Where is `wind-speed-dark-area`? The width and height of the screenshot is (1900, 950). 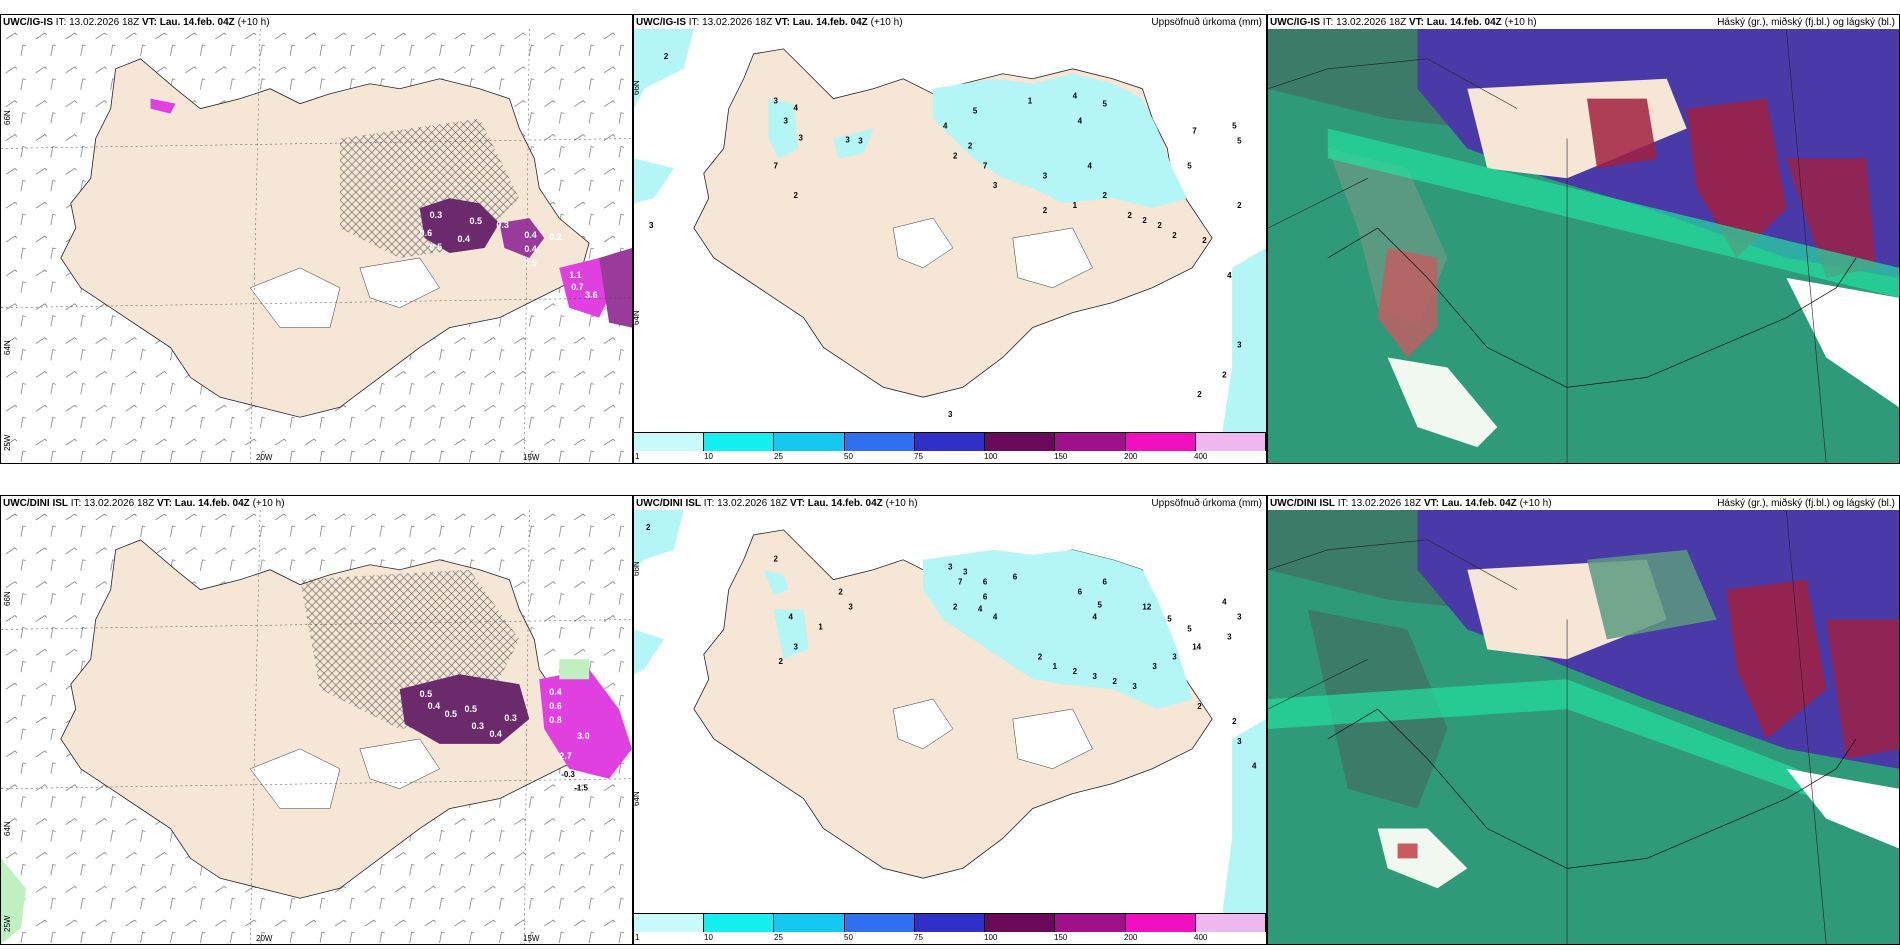
wind-speed-dark-area is located at coordinates (459, 225).